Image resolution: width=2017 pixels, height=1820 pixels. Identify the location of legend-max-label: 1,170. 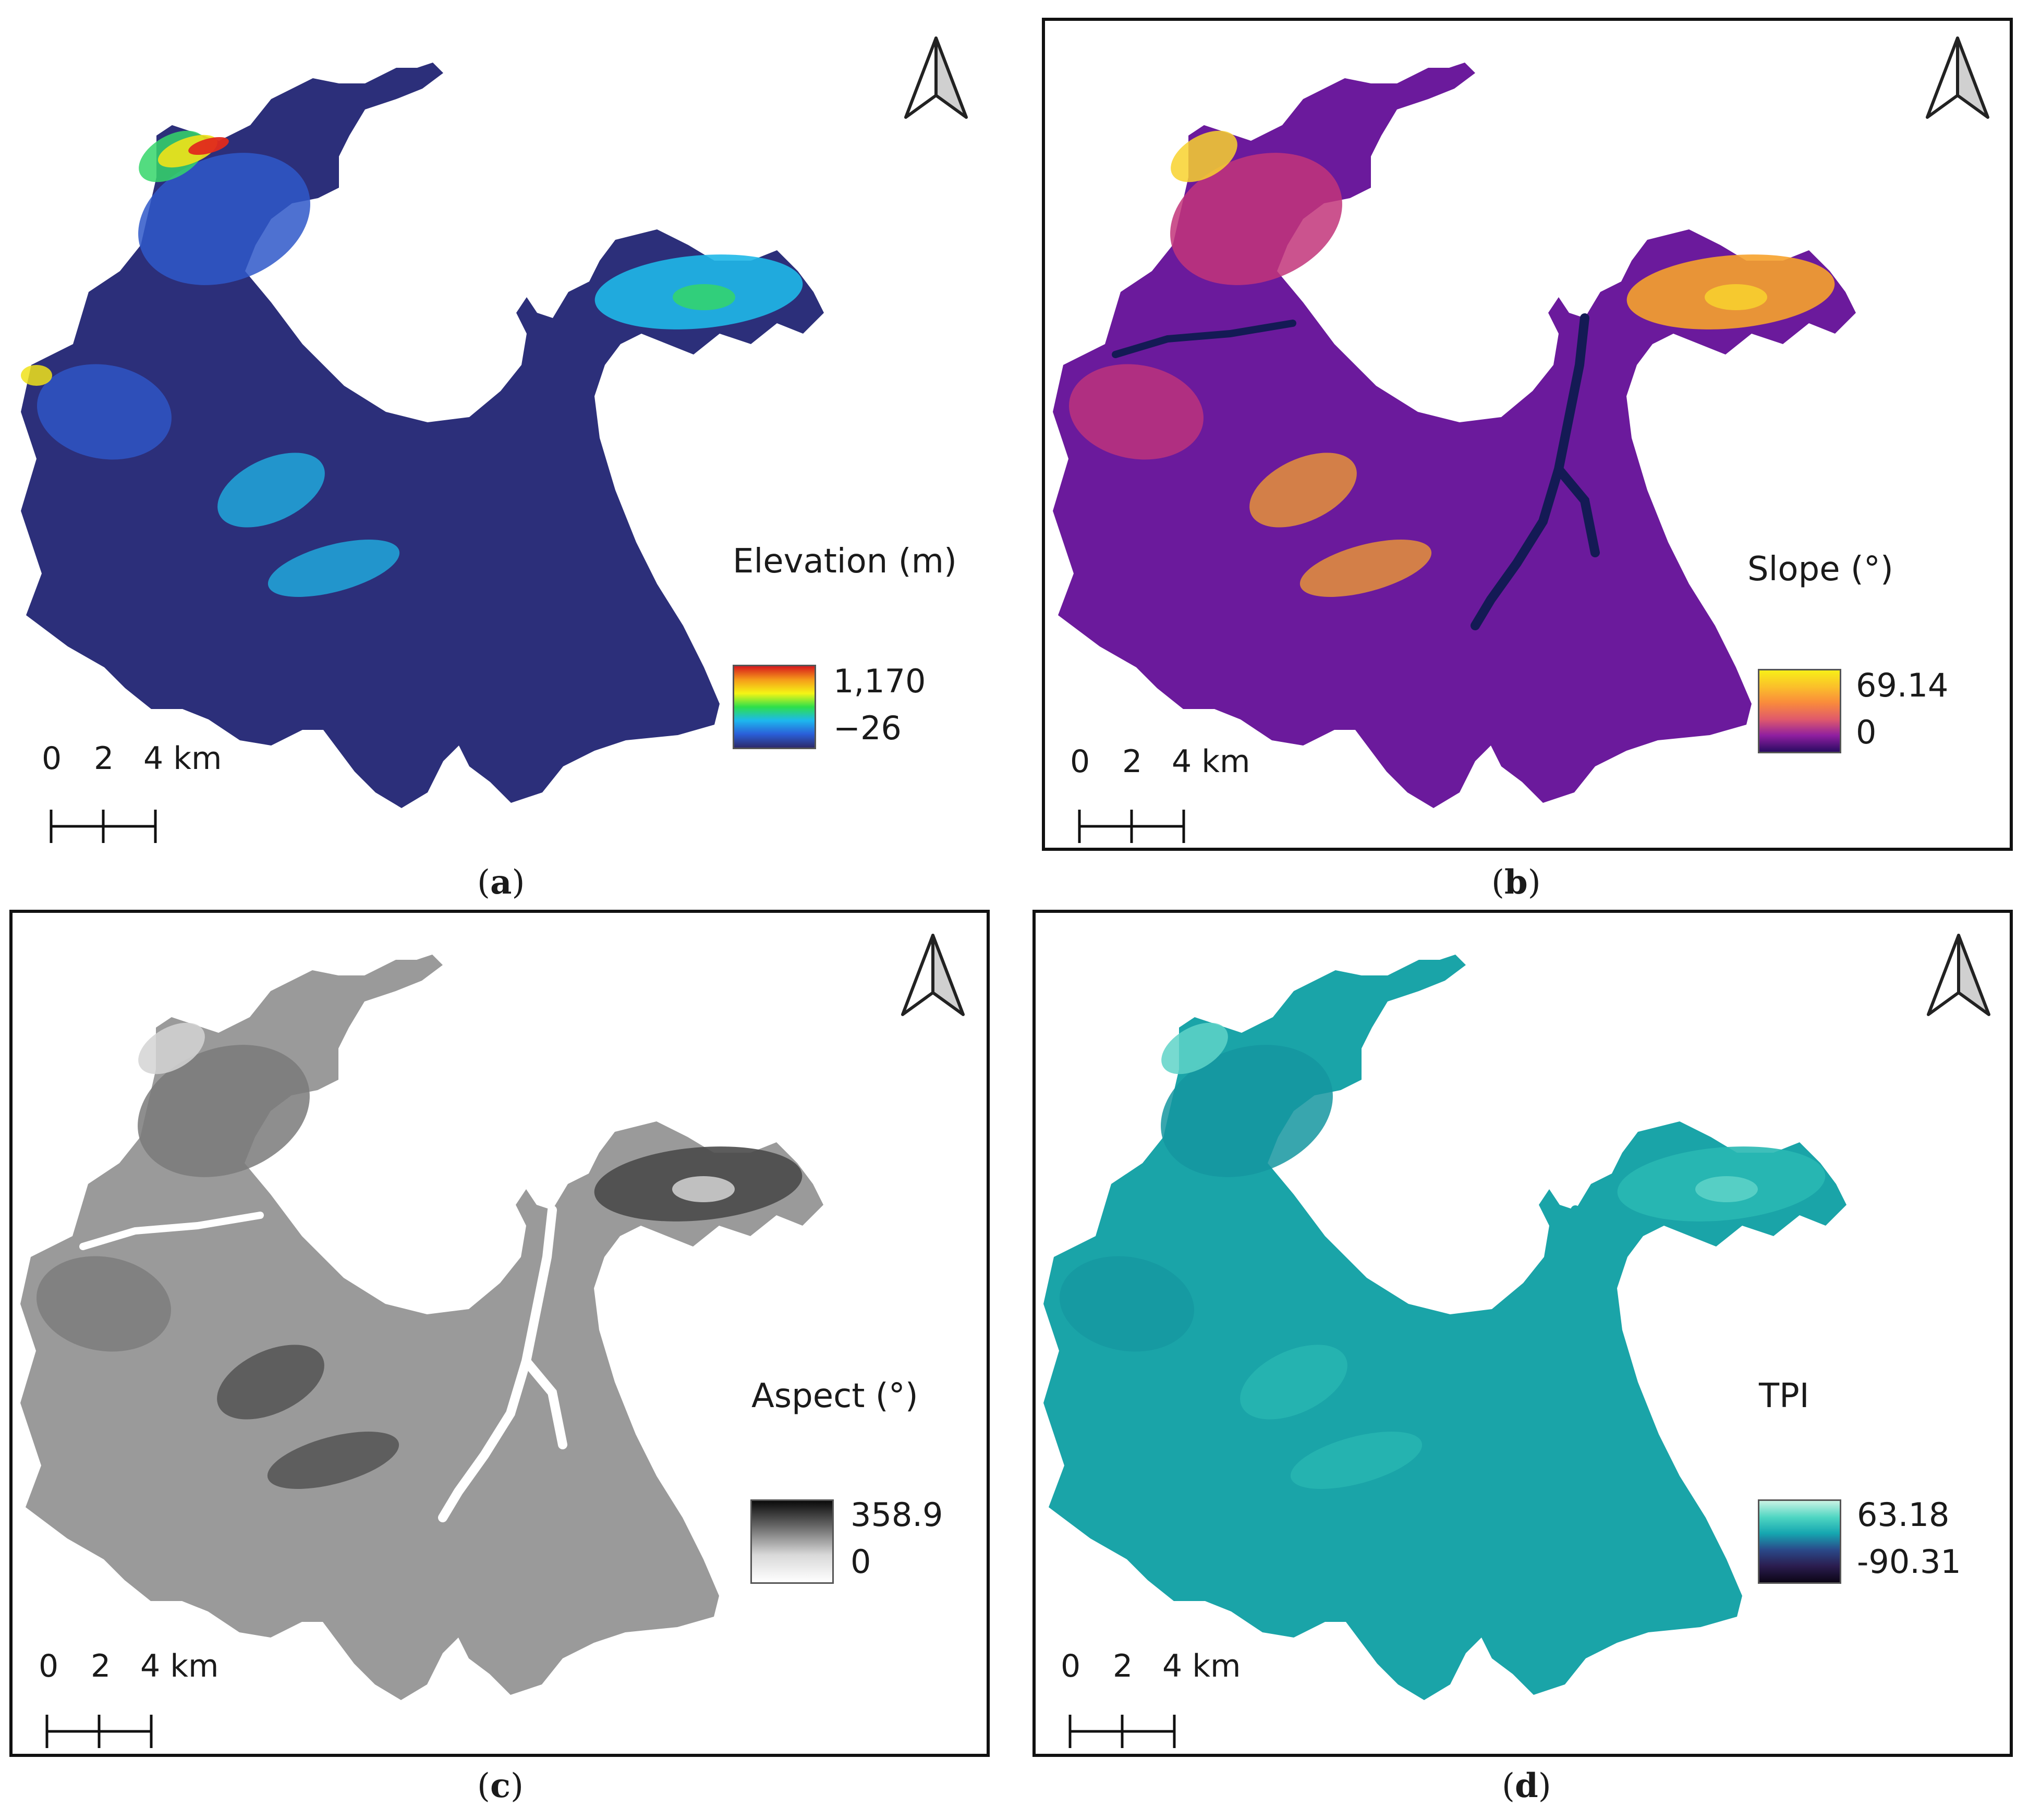
(879, 681).